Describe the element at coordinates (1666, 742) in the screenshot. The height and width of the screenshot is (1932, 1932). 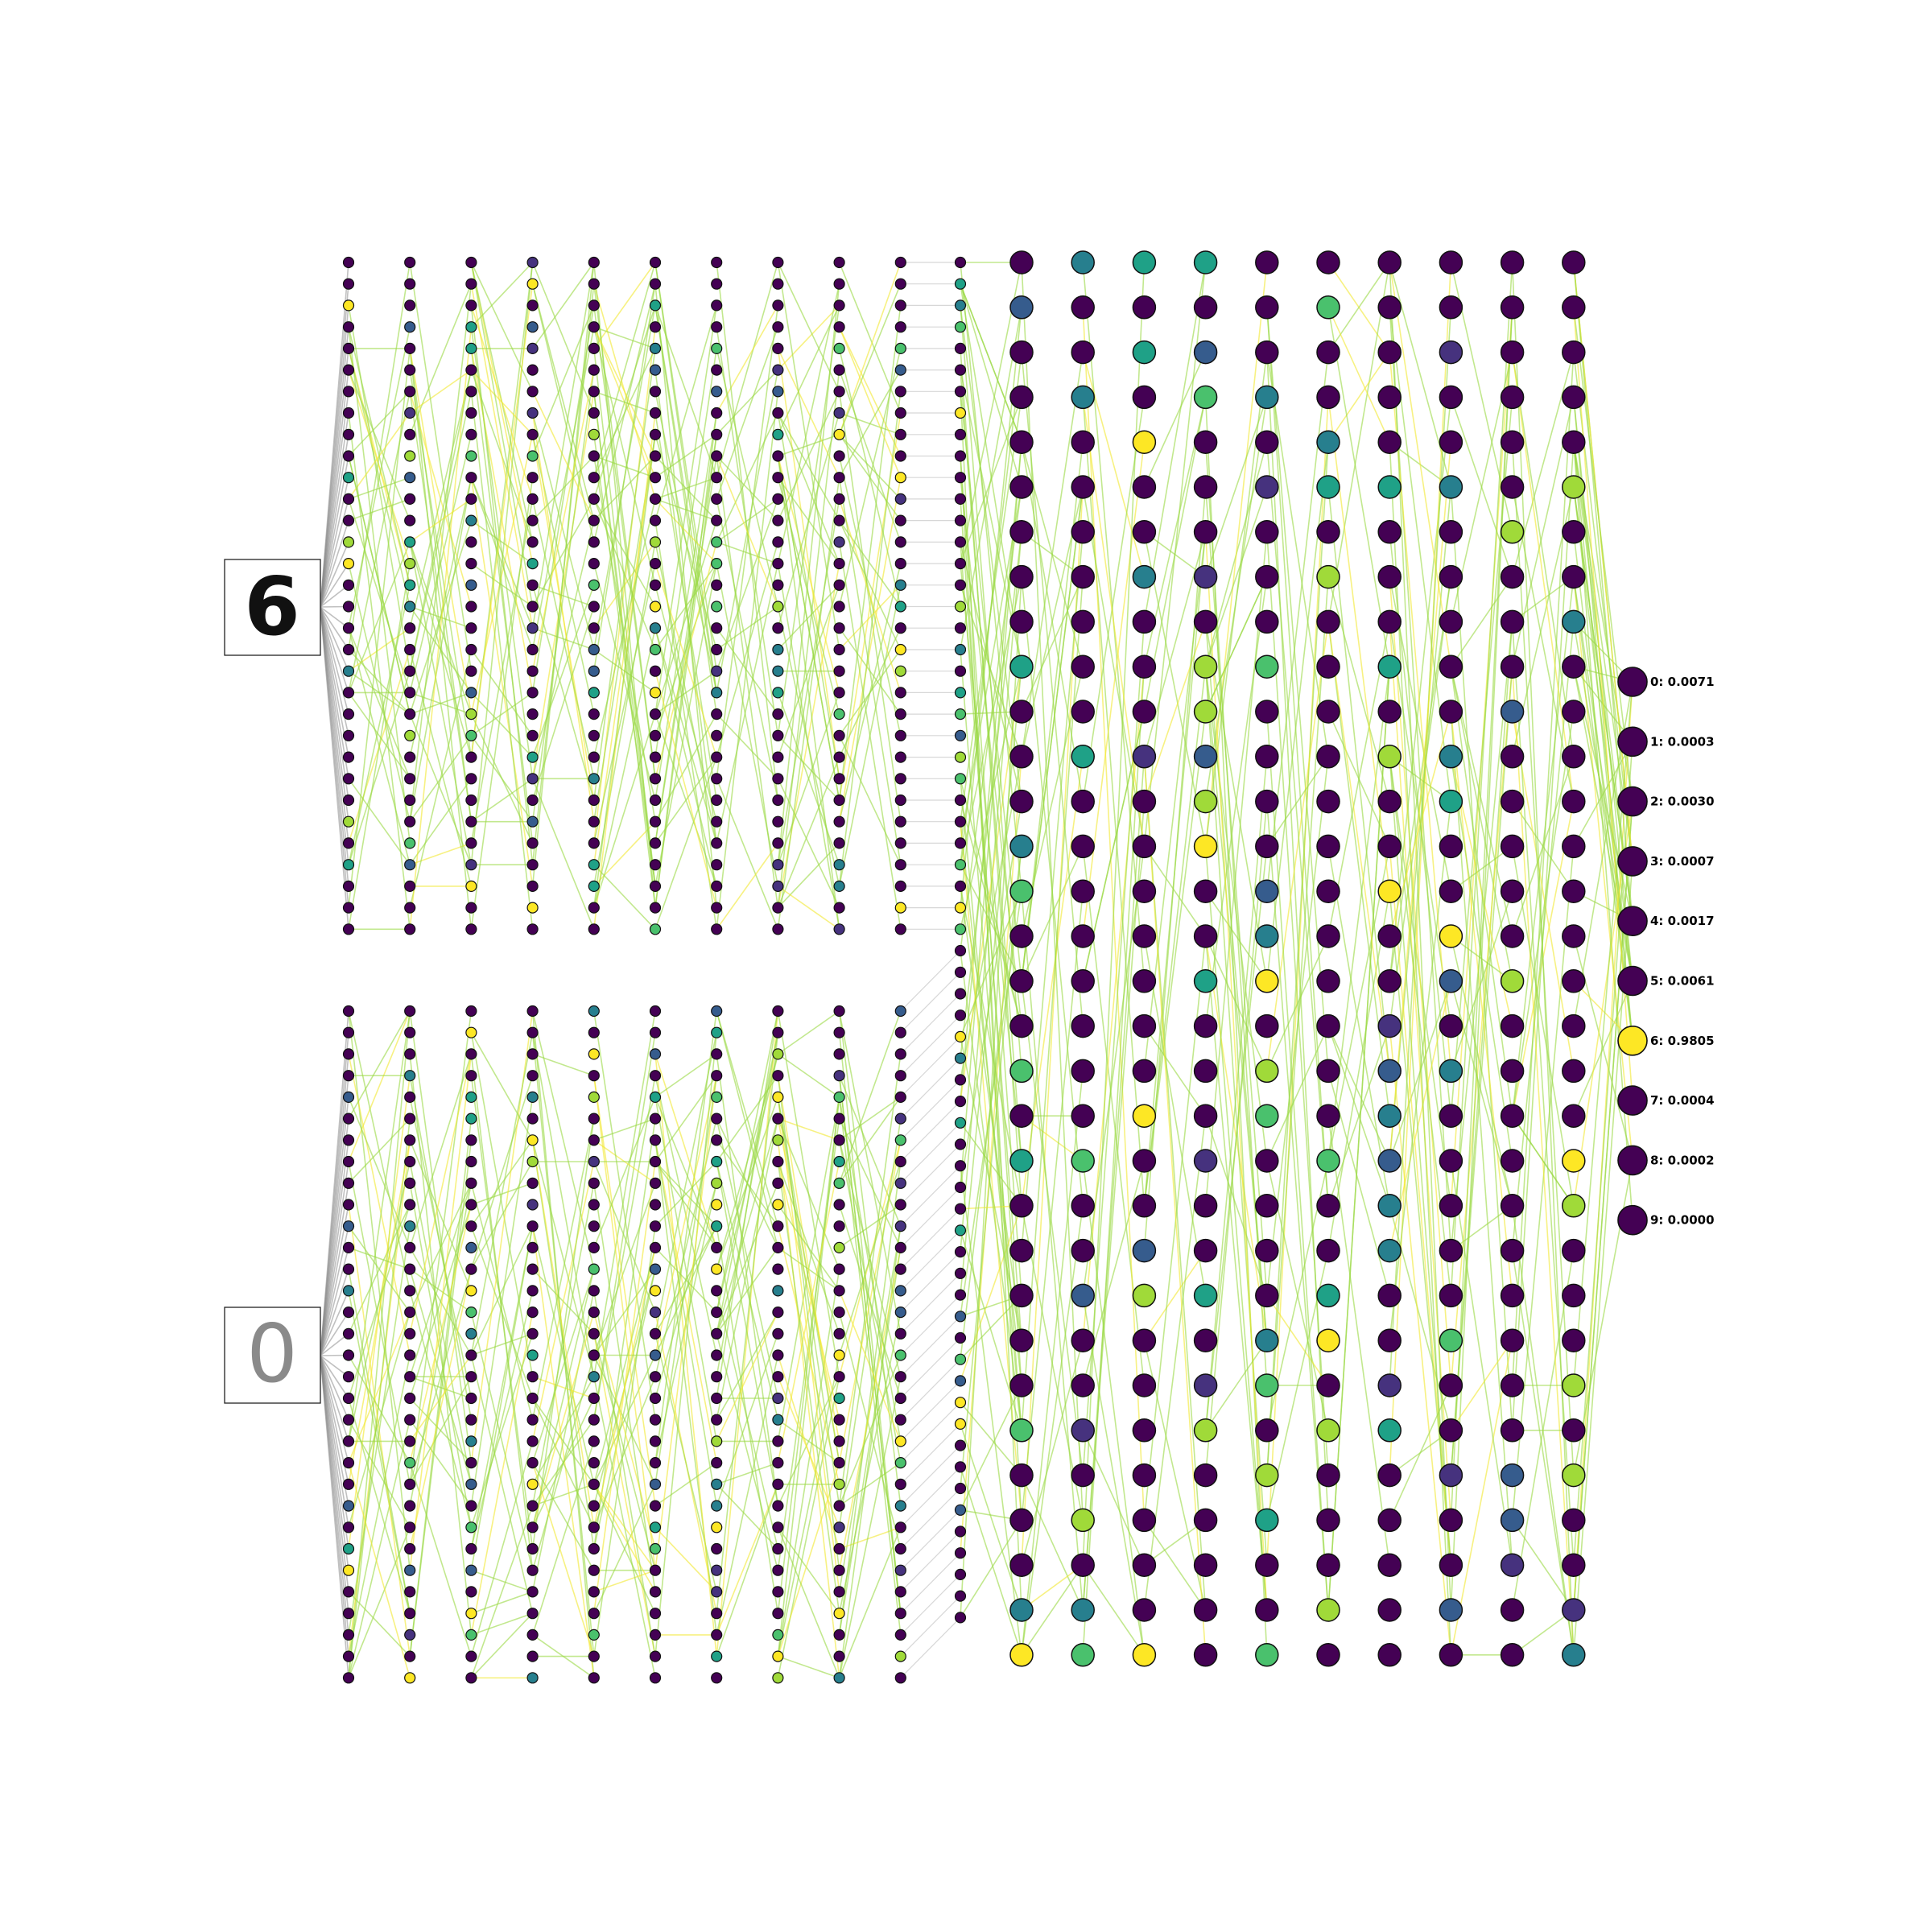
I see `output-node-1: 1: 0.0003` at that location.